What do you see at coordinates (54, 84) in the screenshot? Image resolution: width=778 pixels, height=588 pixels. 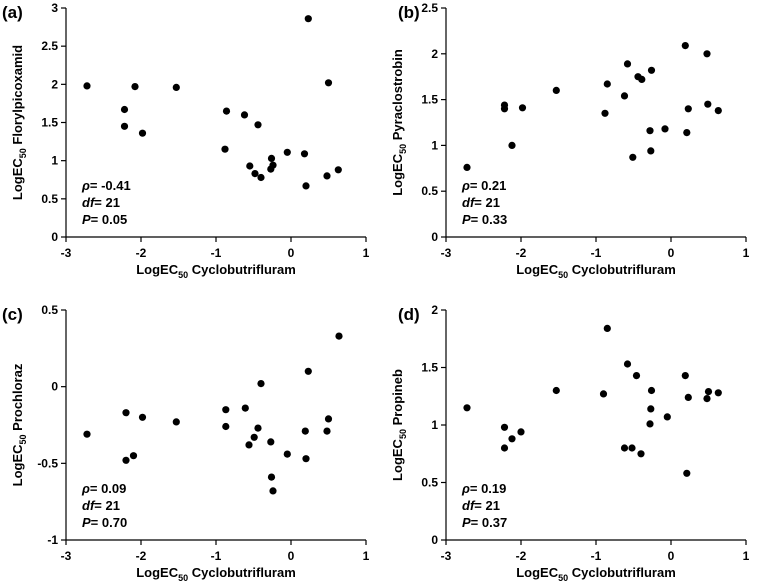 I see `y-tick-label: 2` at bounding box center [54, 84].